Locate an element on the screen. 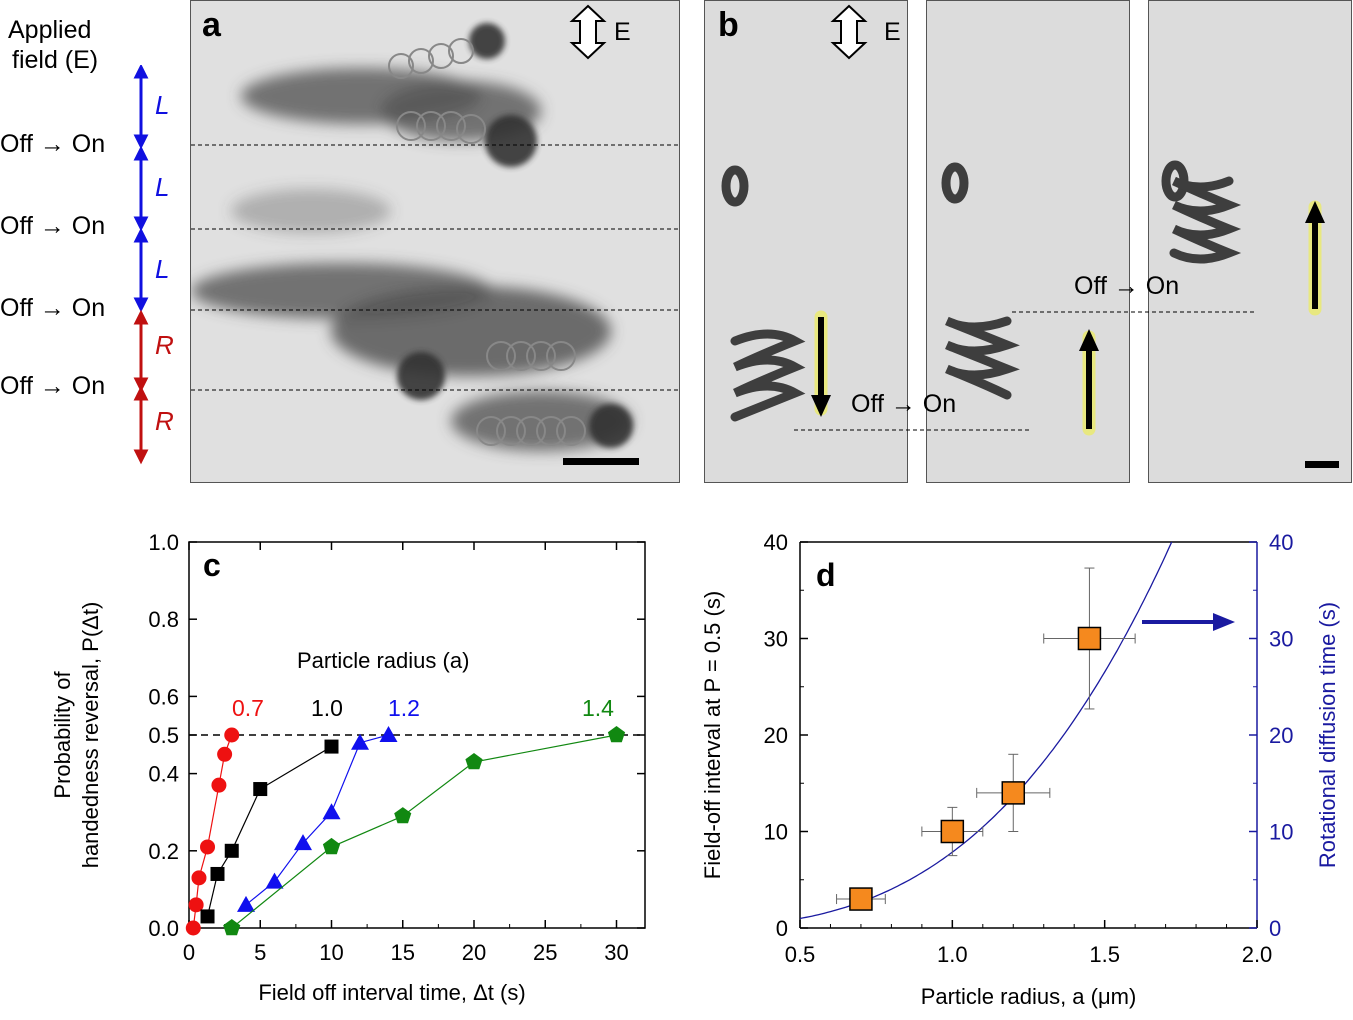 The image size is (1353, 1020). y-axis-left-label-group: Field-off interval at P = 0.5 (s) is located at coordinates (712, 735).